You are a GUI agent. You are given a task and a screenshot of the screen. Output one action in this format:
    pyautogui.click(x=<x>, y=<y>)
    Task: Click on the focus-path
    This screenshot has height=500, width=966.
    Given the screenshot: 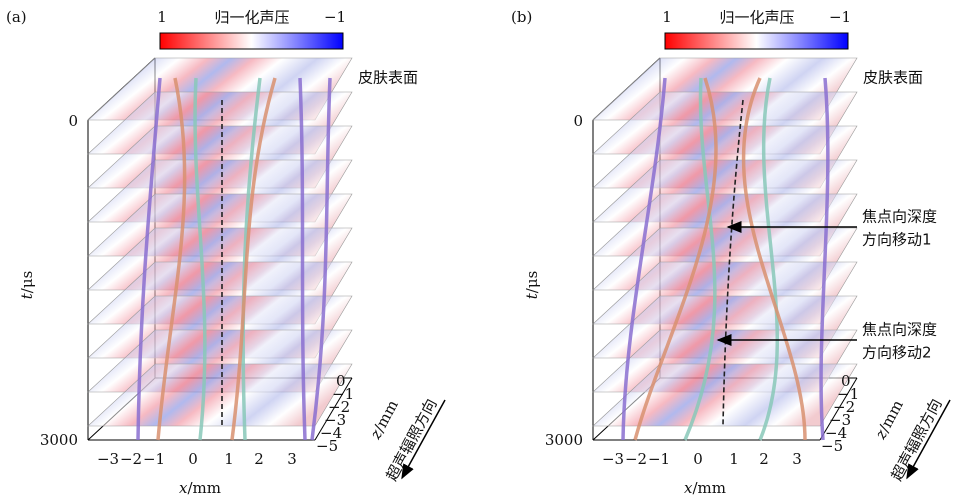 What is the action you would take?
    pyautogui.click(x=733, y=262)
    